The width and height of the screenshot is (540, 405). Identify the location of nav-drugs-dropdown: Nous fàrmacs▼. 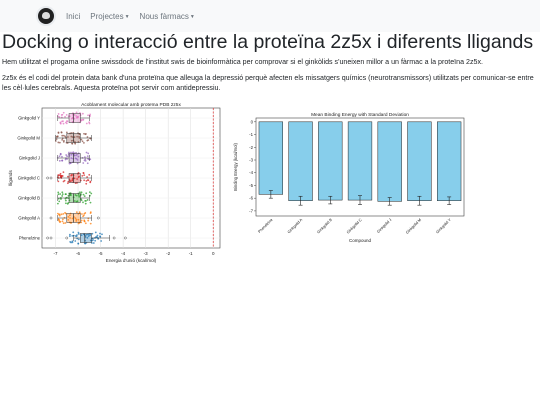
(167, 16).